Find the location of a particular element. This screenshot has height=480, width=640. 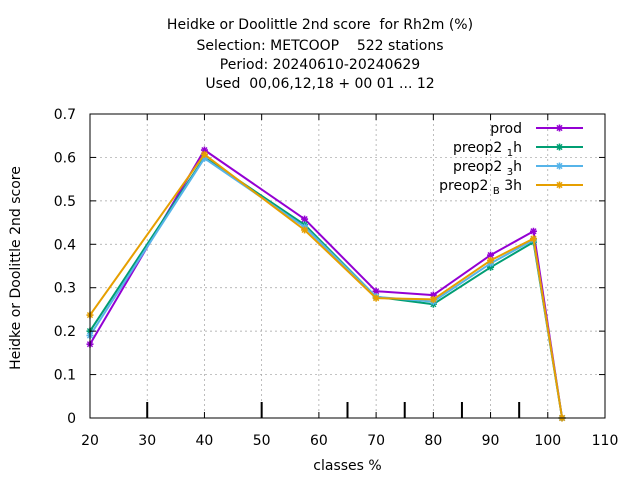

class-marks is located at coordinates (333, 410).